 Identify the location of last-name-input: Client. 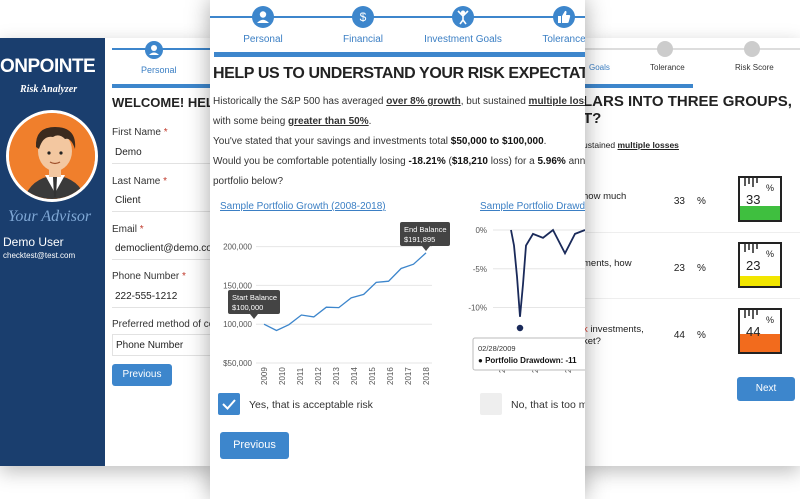
(162, 201).